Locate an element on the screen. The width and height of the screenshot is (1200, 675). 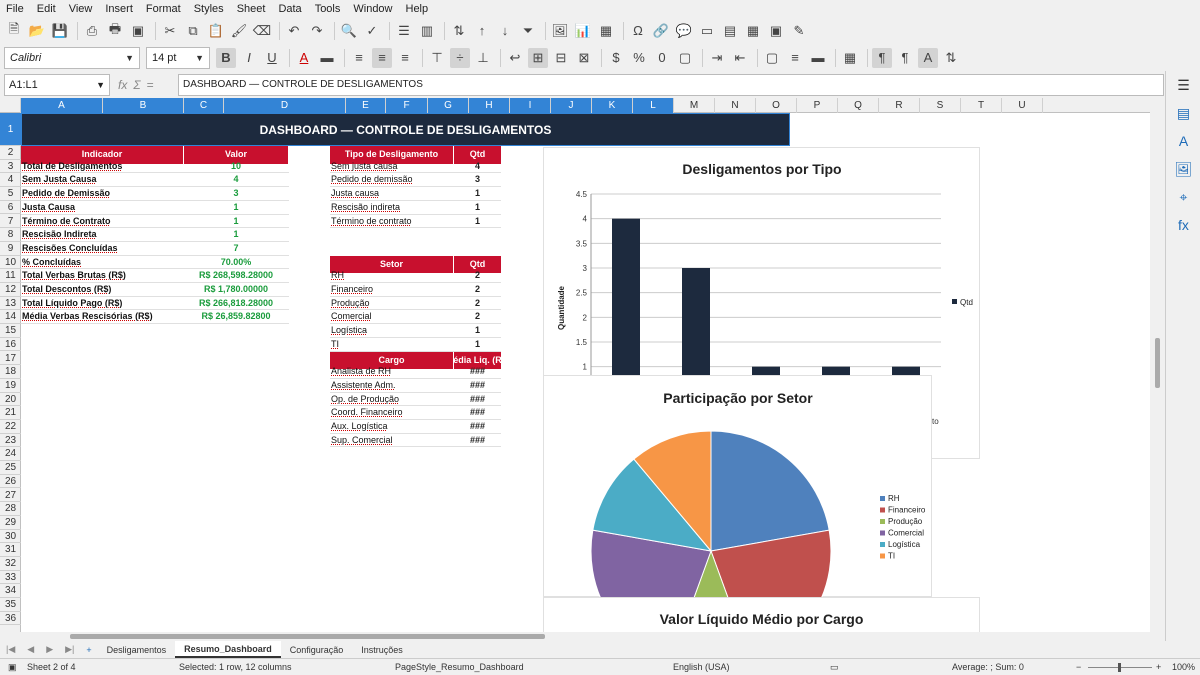
align-right-icon: ≡ is located at coordinates (405, 57).